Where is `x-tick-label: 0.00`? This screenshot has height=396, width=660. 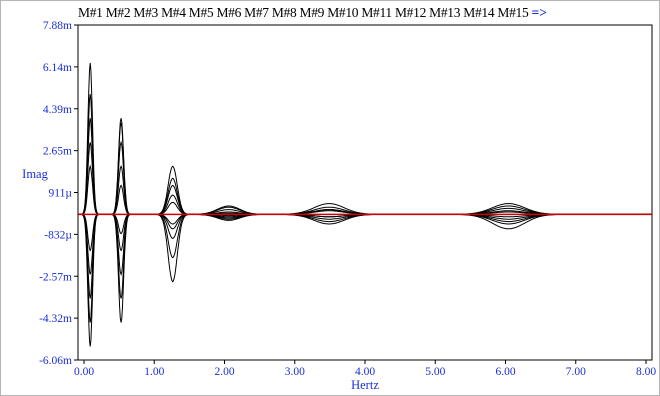 x-tick-label: 0.00 is located at coordinates (84, 372).